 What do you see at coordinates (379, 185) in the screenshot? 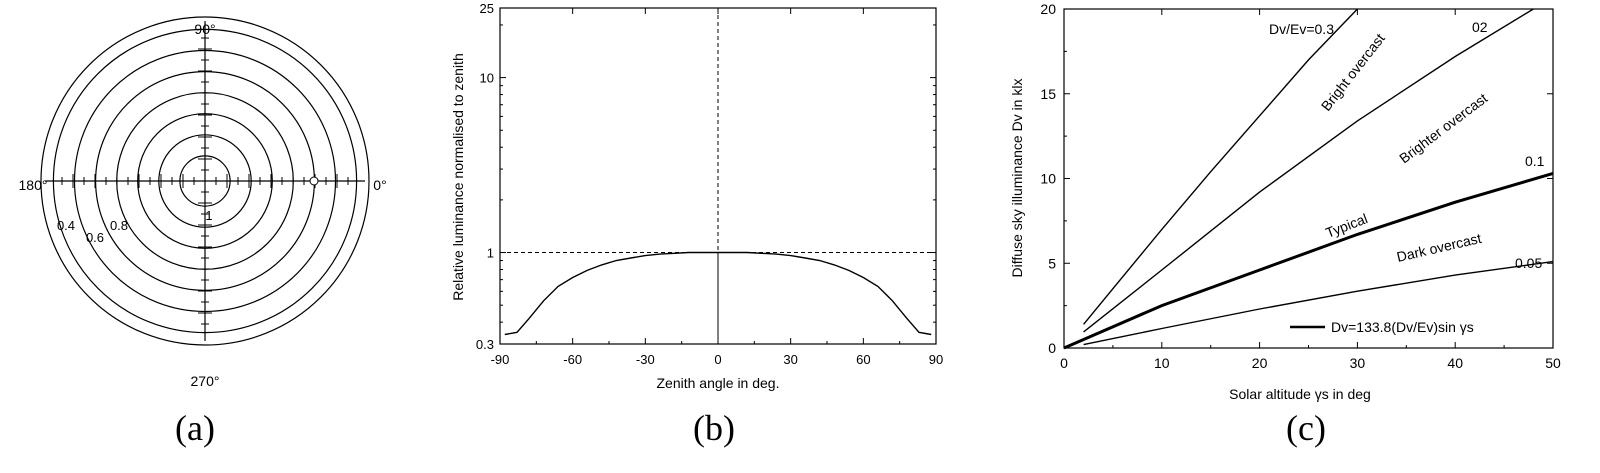
I see `angle-label-right: 0°` at bounding box center [379, 185].